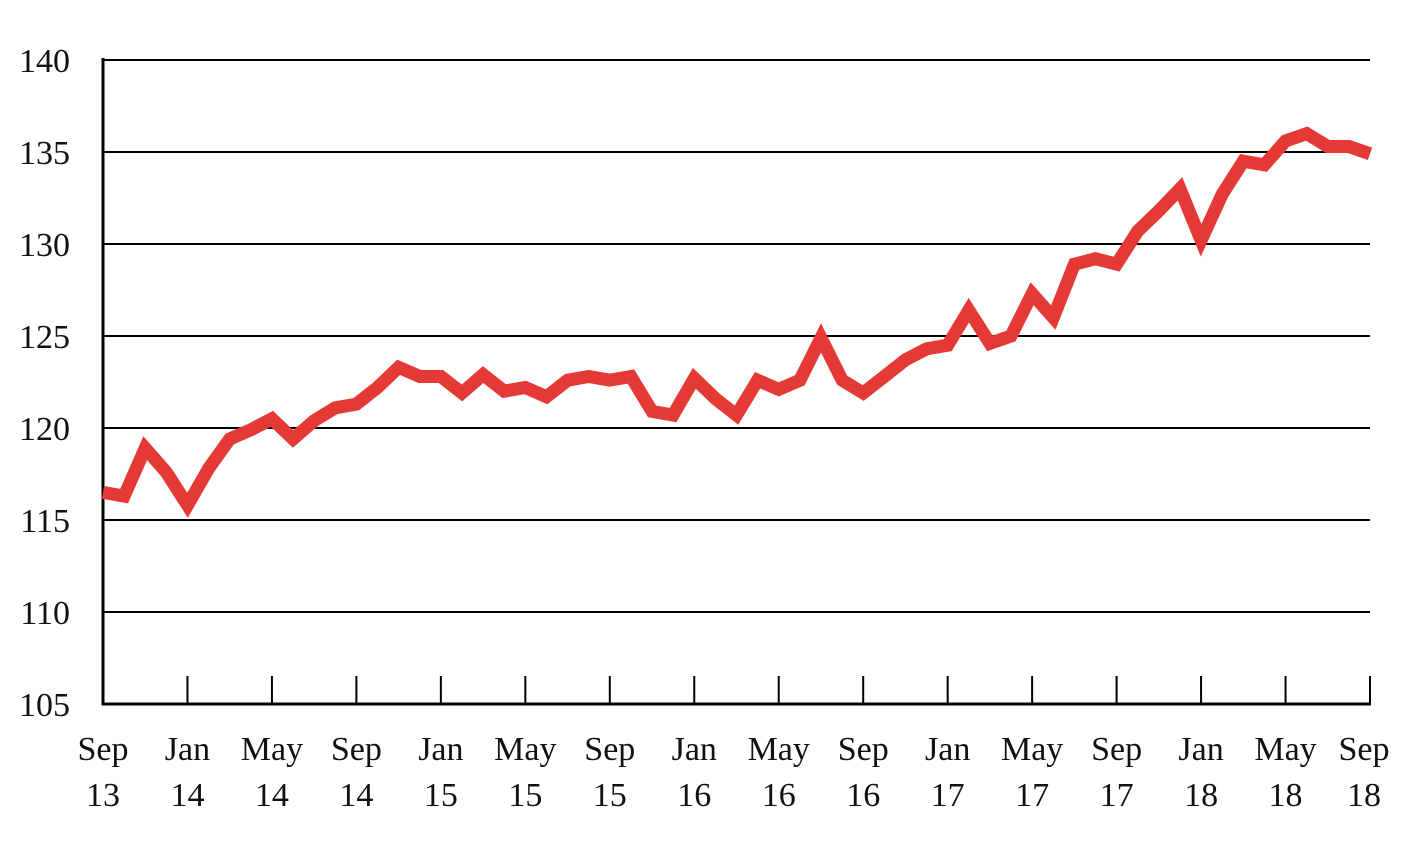 The width and height of the screenshot is (1426, 841). Describe the element at coordinates (45, 613) in the screenshot. I see `y-tick-label-110: 110` at that location.